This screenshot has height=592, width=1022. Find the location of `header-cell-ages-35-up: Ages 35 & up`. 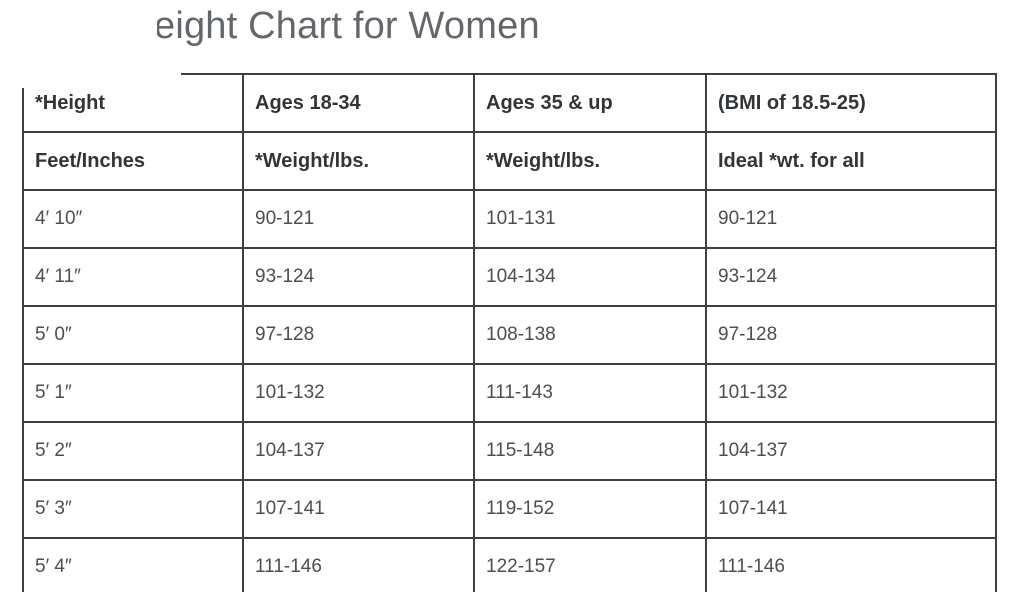

header-cell-ages-35-up: Ages 35 & up is located at coordinates (590, 103).